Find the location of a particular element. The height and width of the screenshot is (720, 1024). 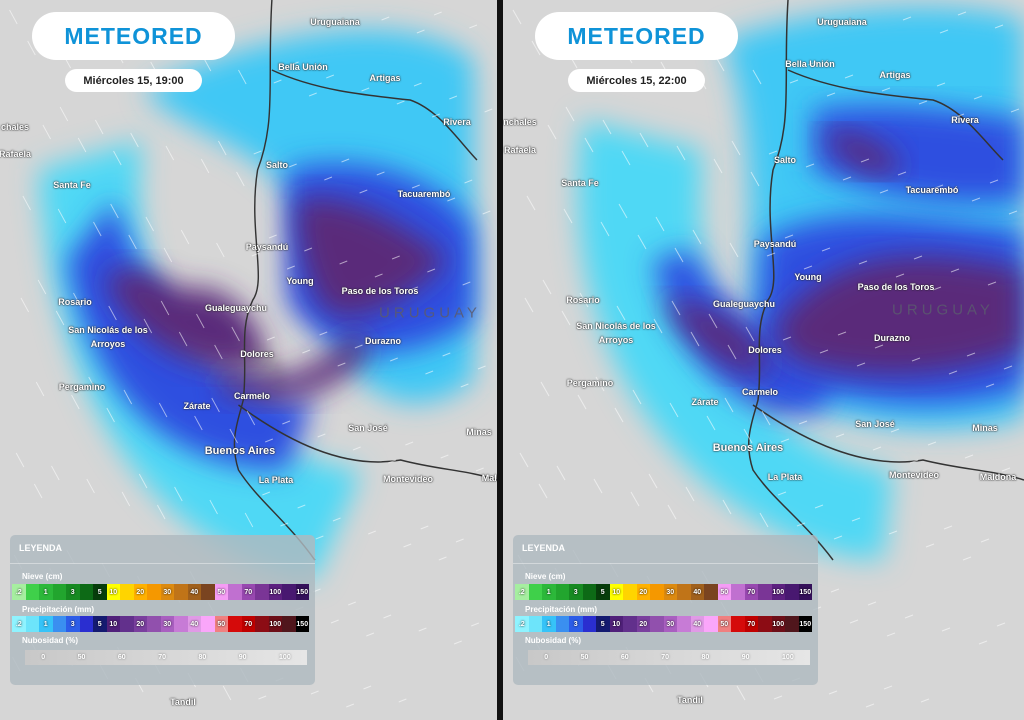

forecast-datetime: Miércoles 15, 19:00 is located at coordinates (133, 80).